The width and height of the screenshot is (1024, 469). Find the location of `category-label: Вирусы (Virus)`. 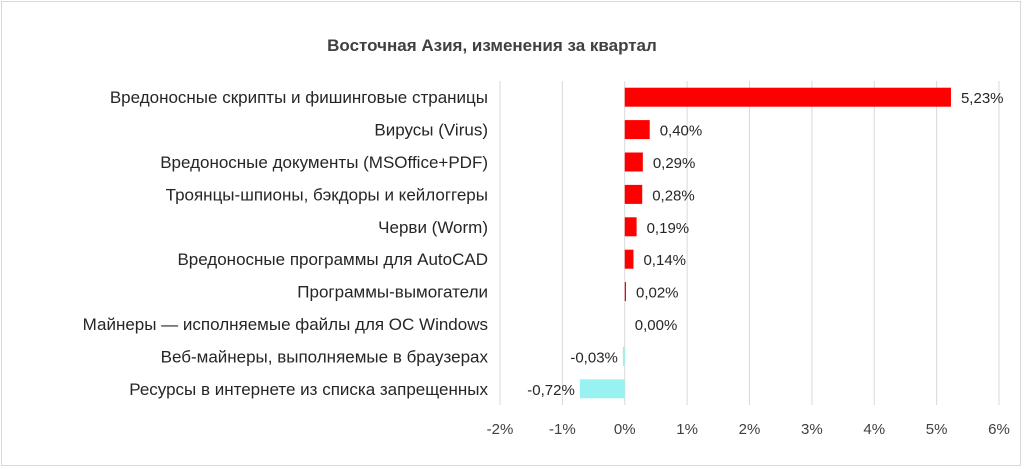

category-label: Вирусы (Virus) is located at coordinates (431, 130).